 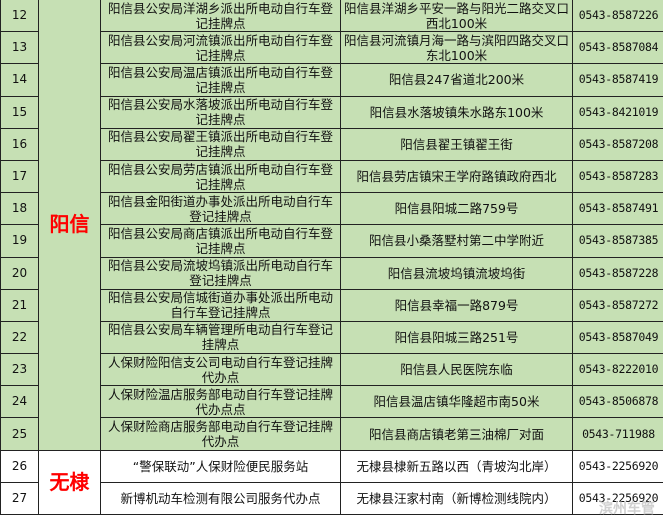 What do you see at coordinates (220, 241) in the screenshot?
I see `point-name: 阳信县公安局商店镇派出所电动自行车登记挂牌点` at bounding box center [220, 241].